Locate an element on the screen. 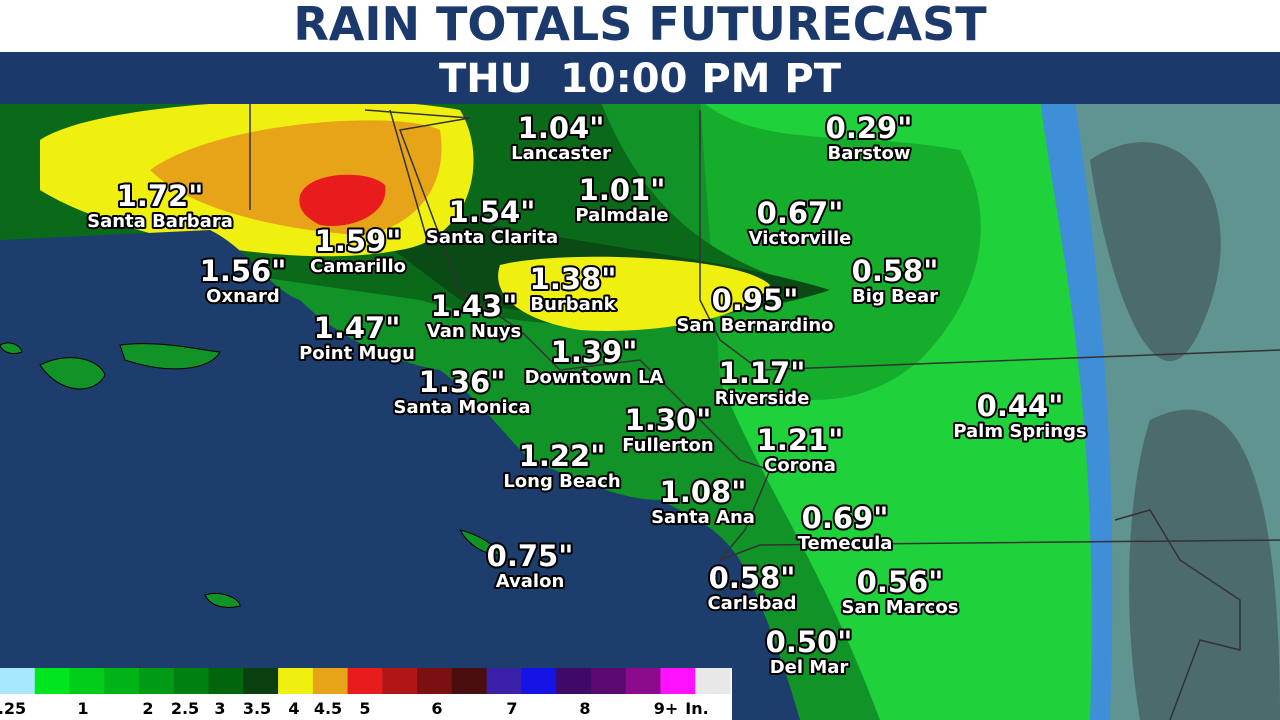 The height and width of the screenshot is (720, 1280). city-name: San Bernardino is located at coordinates (754, 325).